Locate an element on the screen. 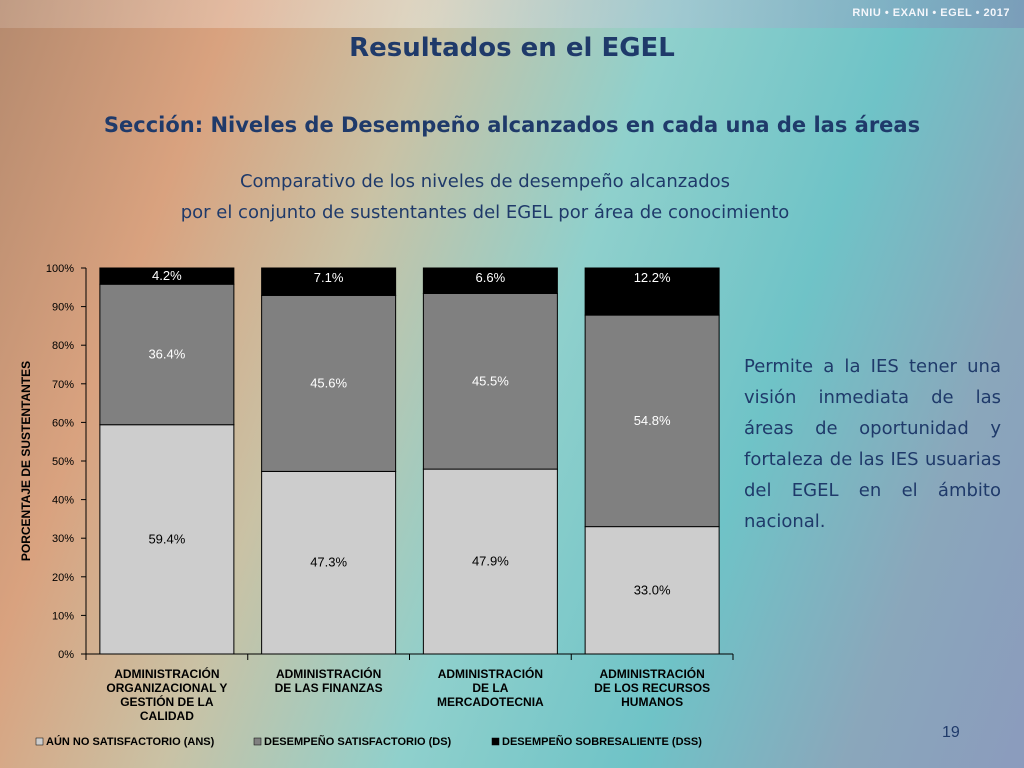 The image size is (1024, 768). legend-label: AÚN NO SATISFACTORIO (ANS) is located at coordinates (130, 741).